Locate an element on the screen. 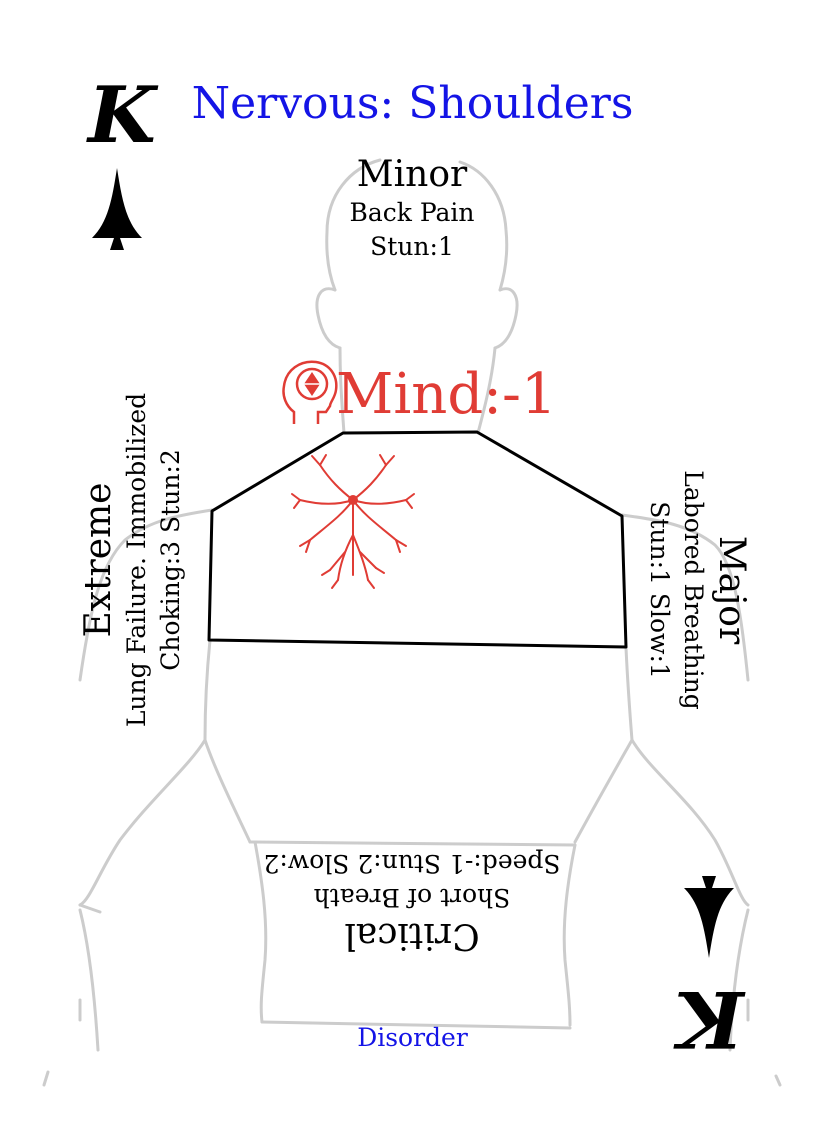 This screenshot has width=825, height=1125. minor-title: Minor is located at coordinates (412, 174).